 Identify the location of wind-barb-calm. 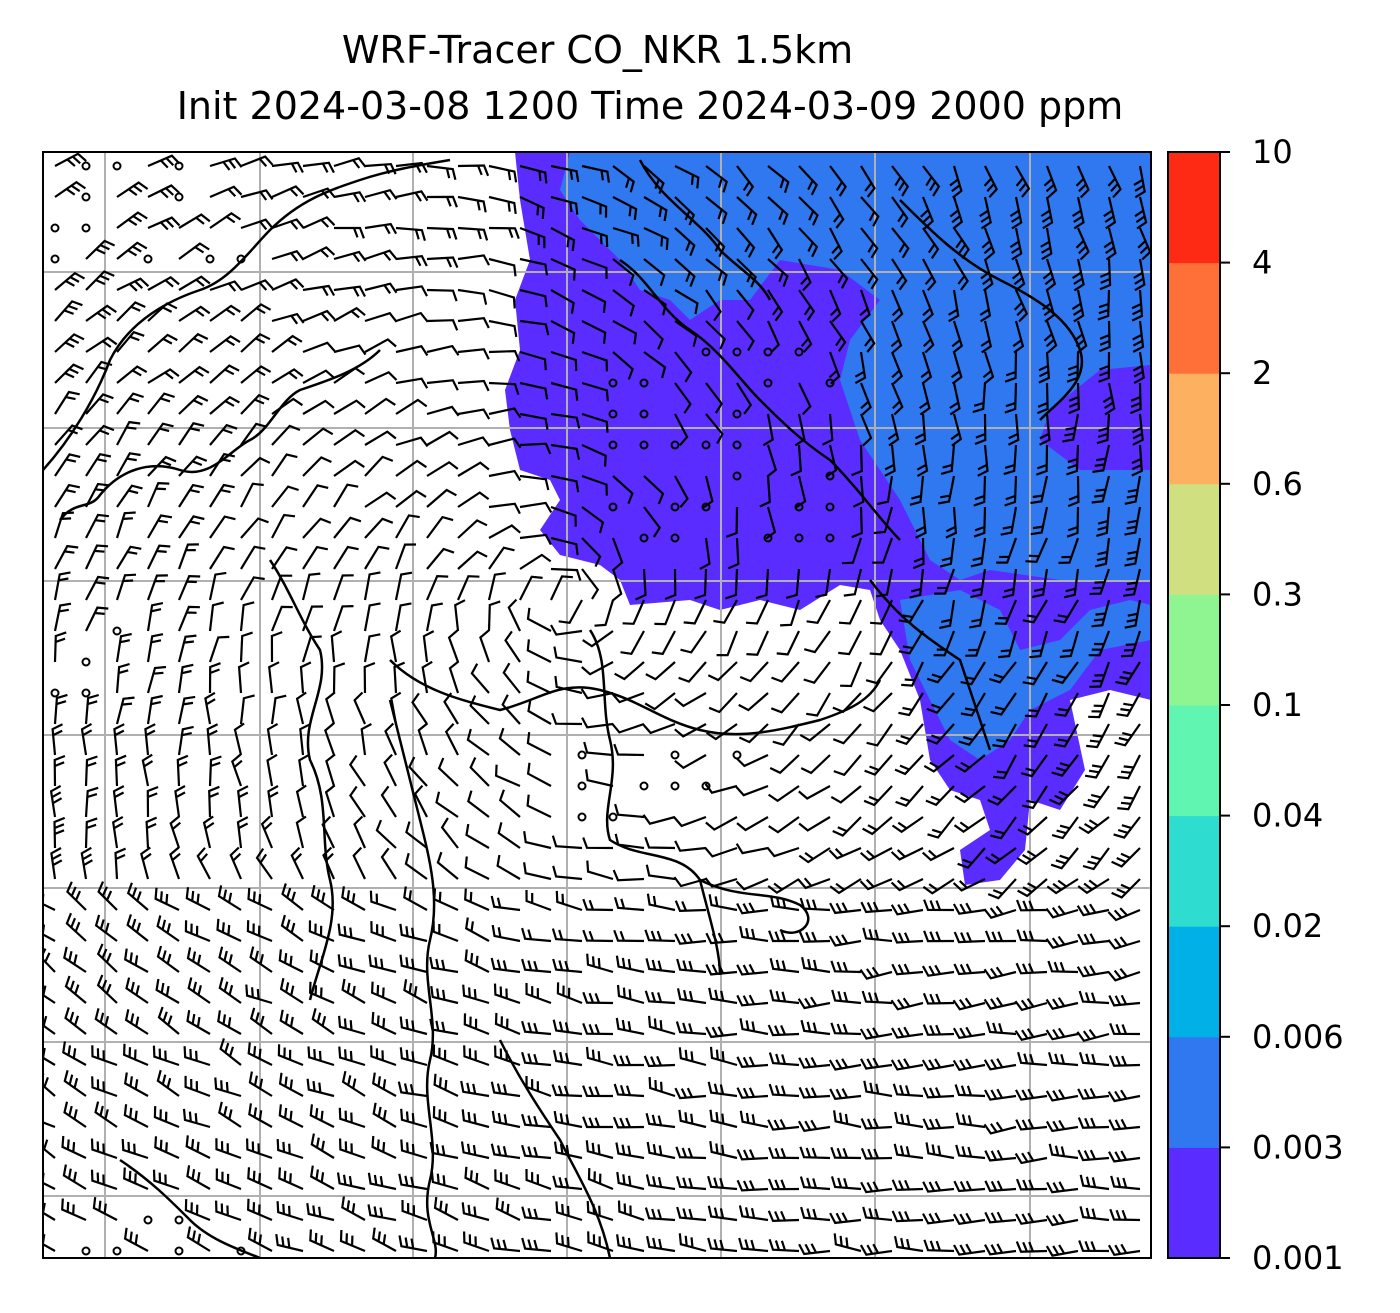
(706, 352).